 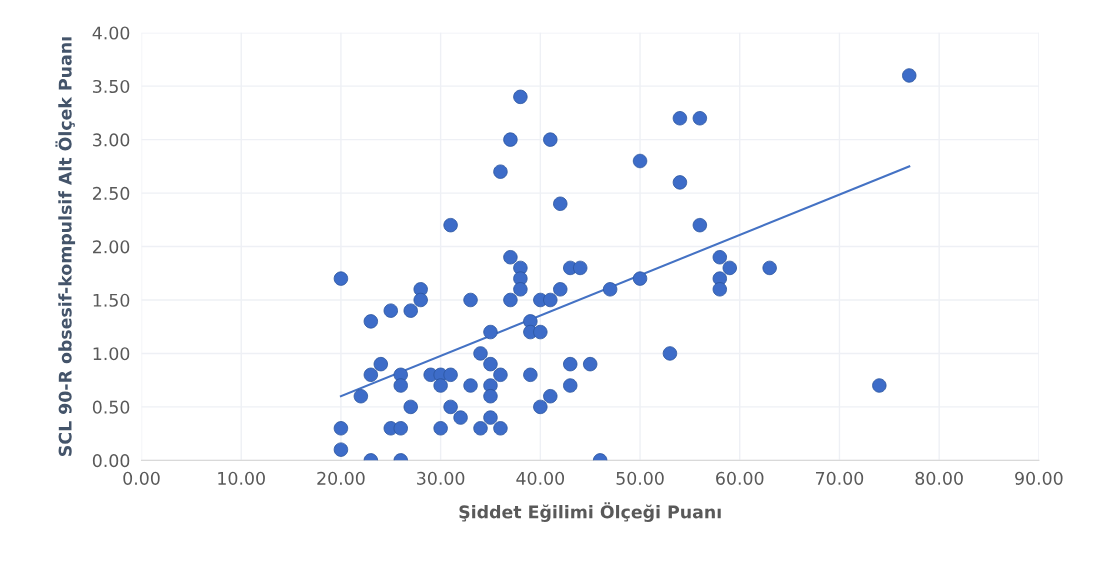 I want to click on x-tick-label: 40.00, so click(x=540, y=478).